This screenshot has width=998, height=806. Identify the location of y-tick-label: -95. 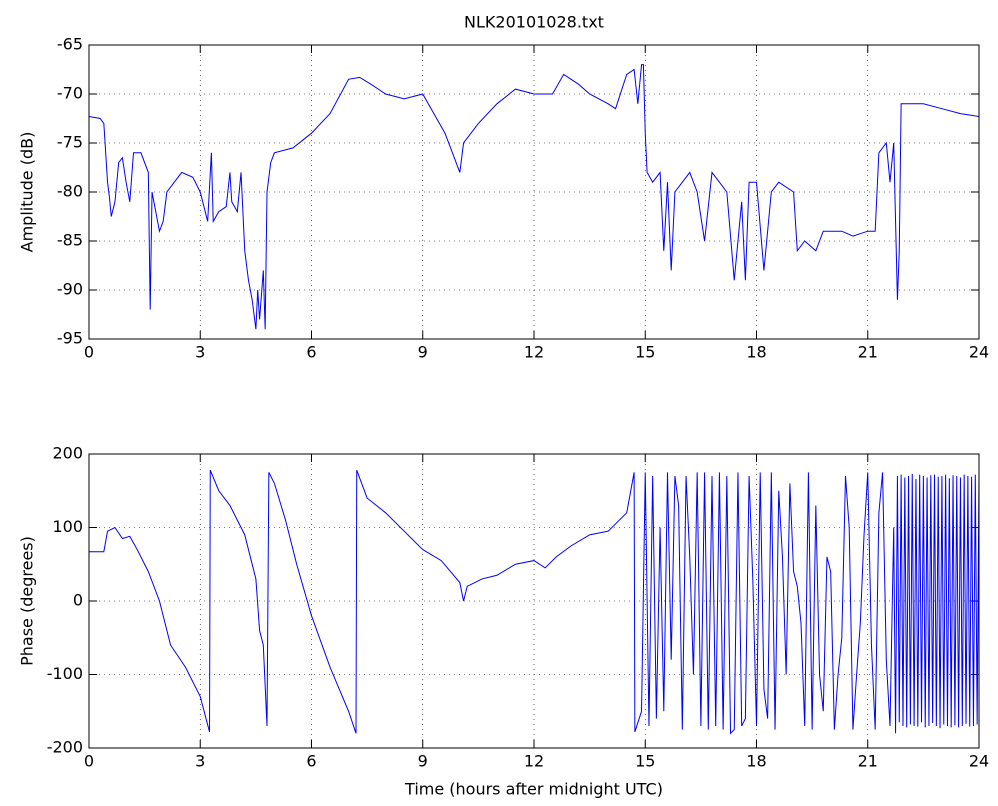
(70, 338).